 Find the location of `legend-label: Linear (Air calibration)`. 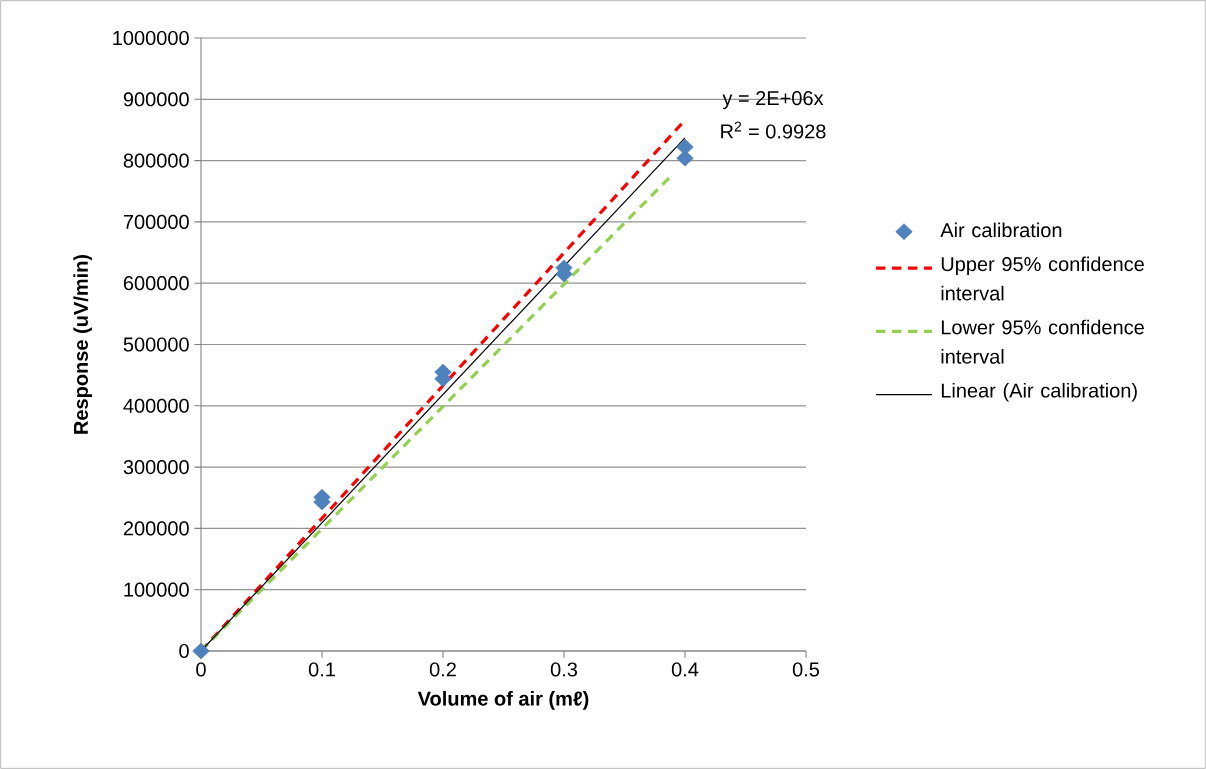

legend-label: Linear (Air calibration) is located at coordinates (1039, 392).